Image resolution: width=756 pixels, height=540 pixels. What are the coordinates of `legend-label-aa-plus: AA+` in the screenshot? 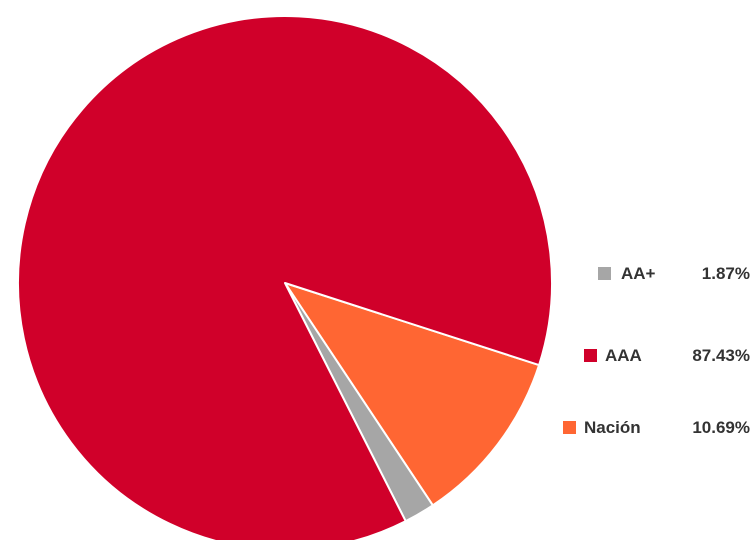 It's located at (638, 273).